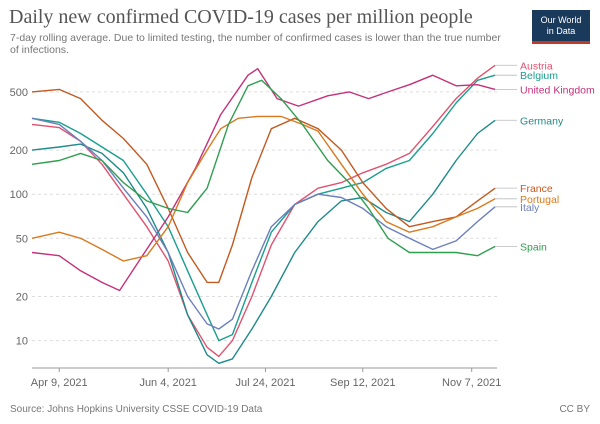 The image size is (600, 424). I want to click on license-link: CC BY, so click(574, 409).